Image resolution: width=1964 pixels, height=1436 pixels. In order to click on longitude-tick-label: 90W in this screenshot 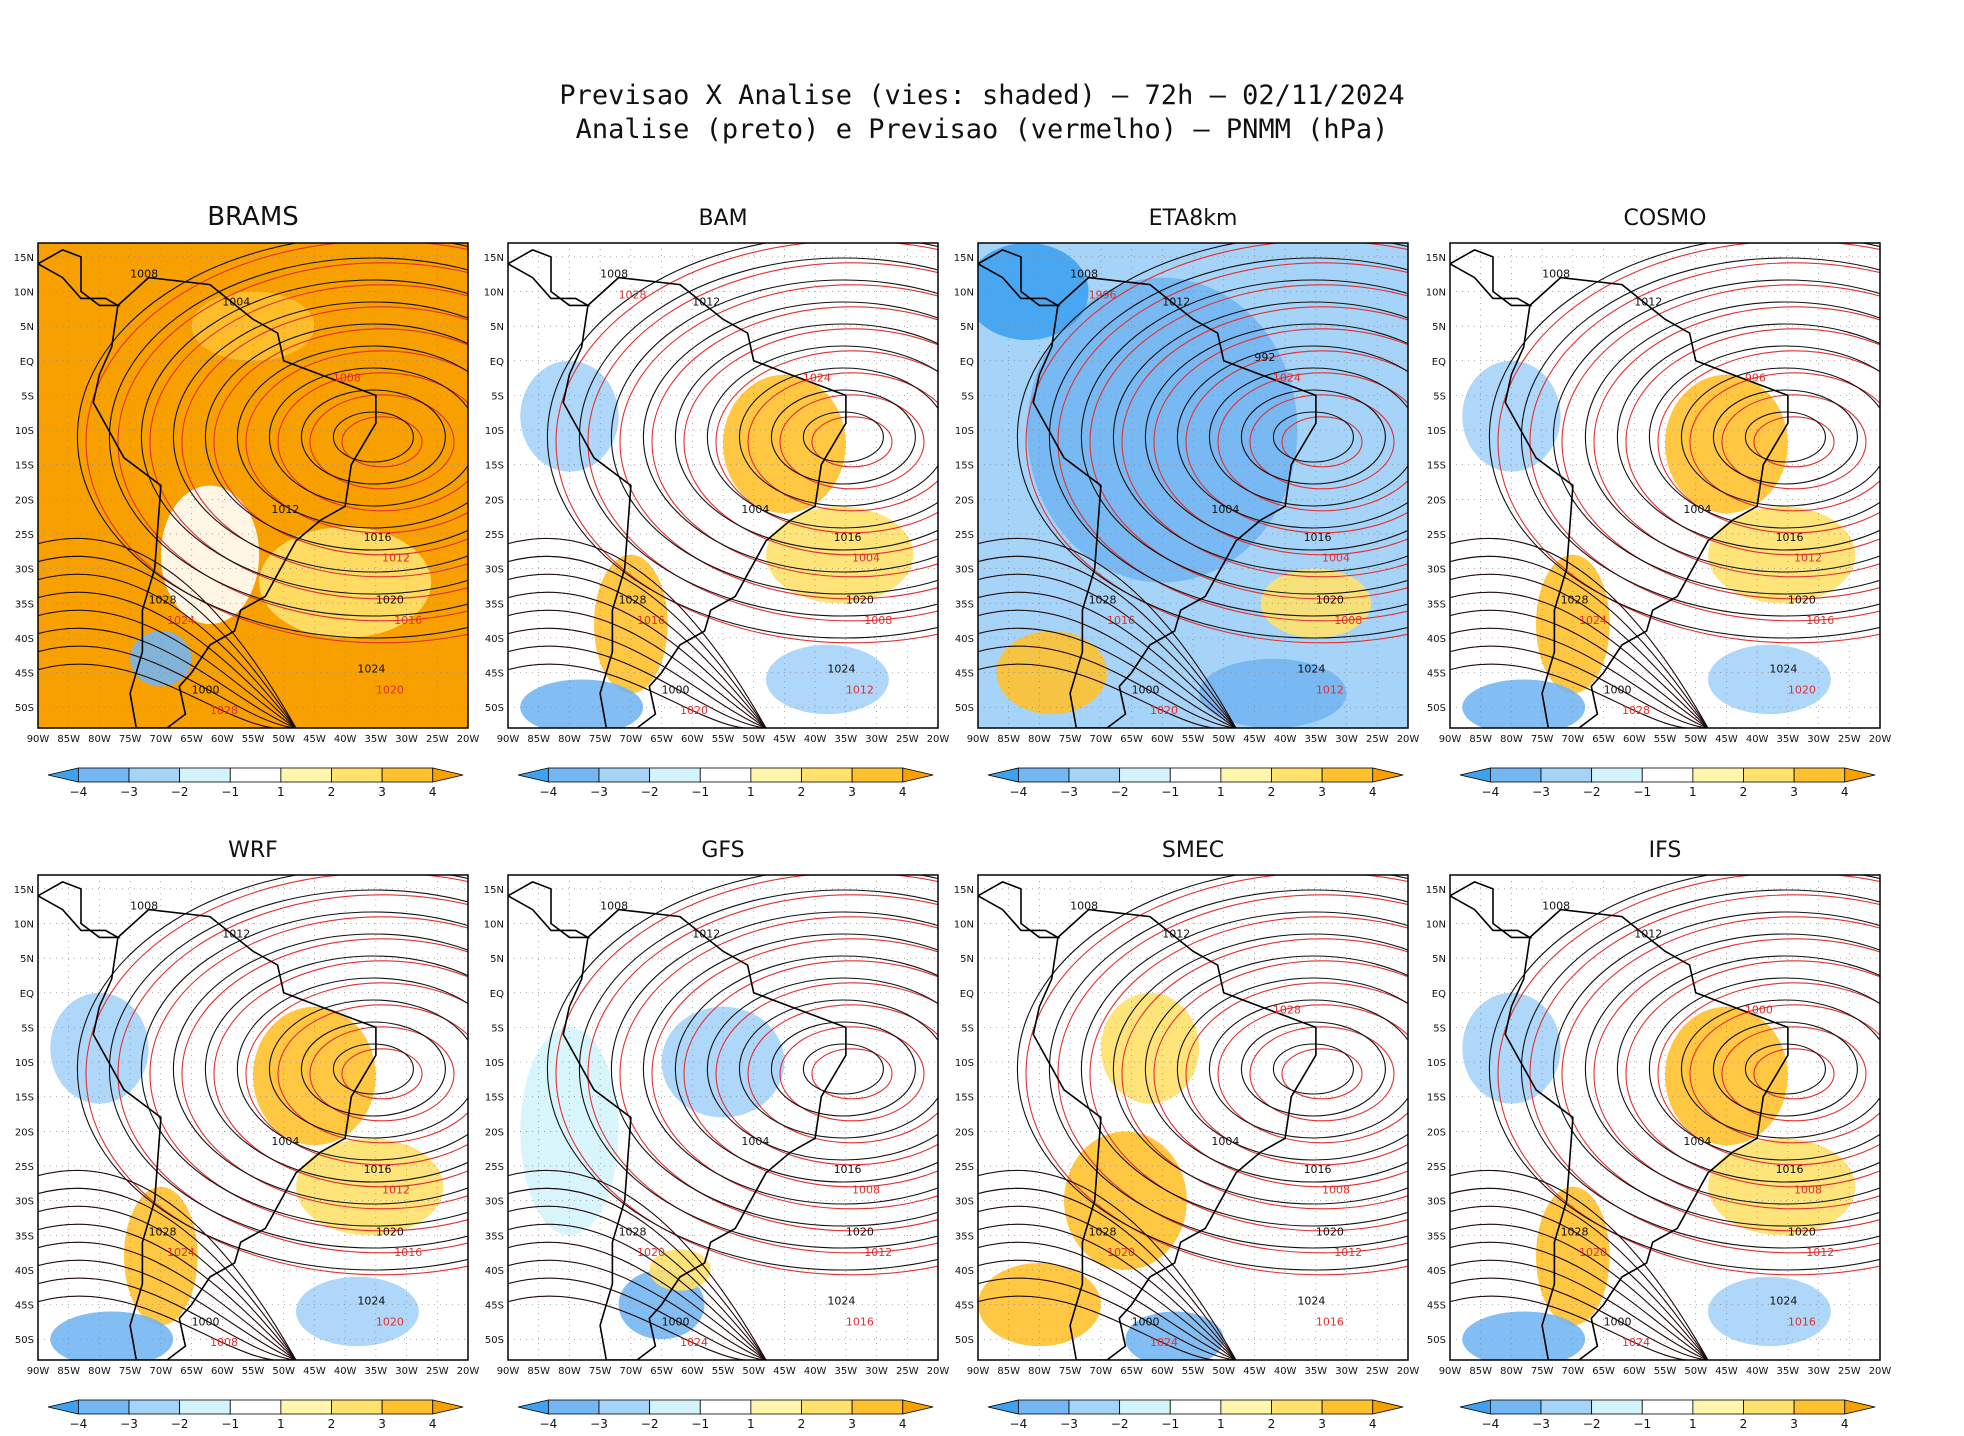, I will do `click(978, 739)`.